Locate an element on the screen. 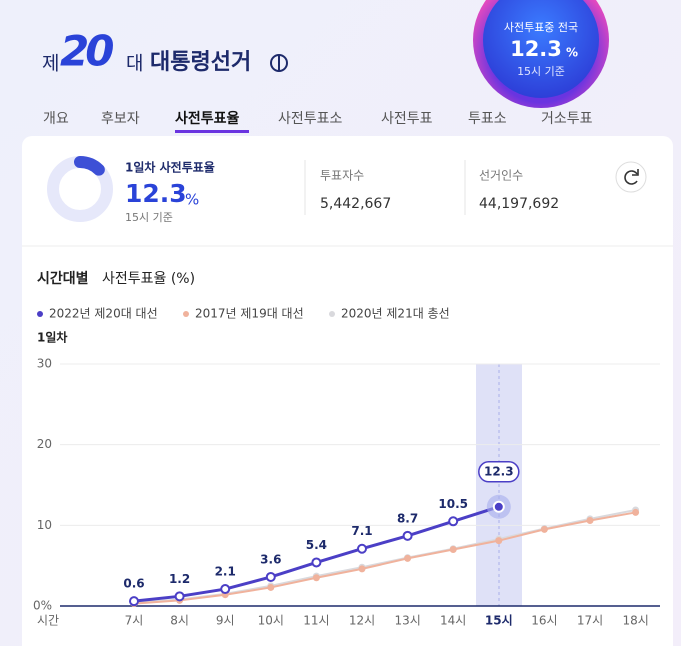 The image size is (681, 650). title-prefix: 제 is located at coordinates (50, 64).